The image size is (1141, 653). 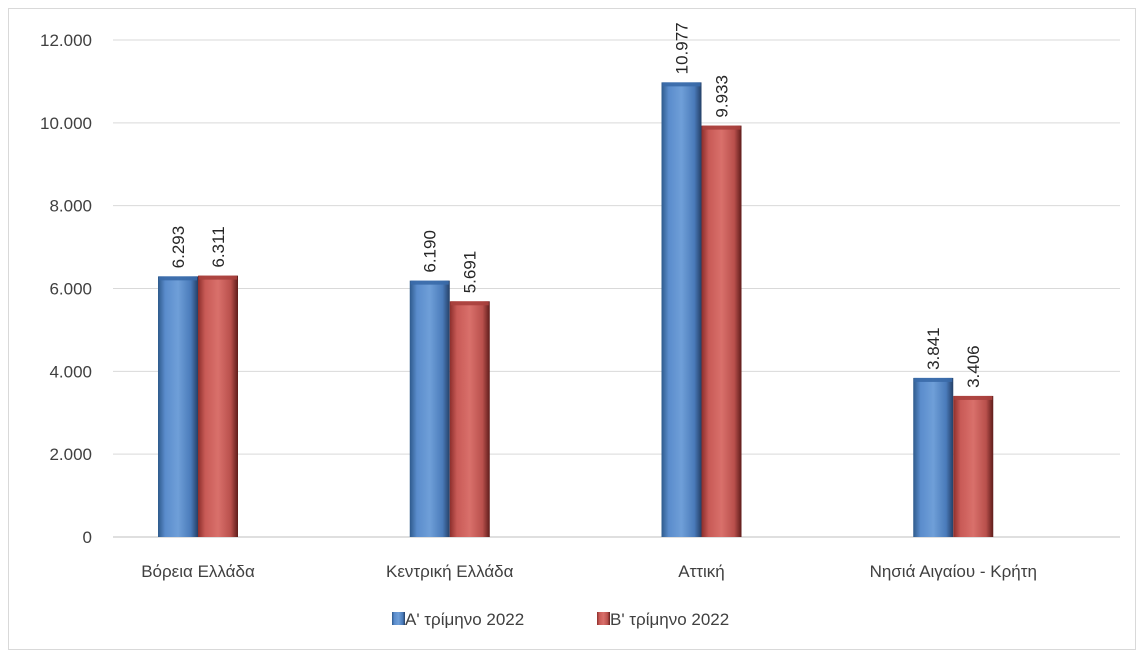 What do you see at coordinates (198, 571) in the screenshot?
I see `x-category-label: Βόρεια Ελλάδα` at bounding box center [198, 571].